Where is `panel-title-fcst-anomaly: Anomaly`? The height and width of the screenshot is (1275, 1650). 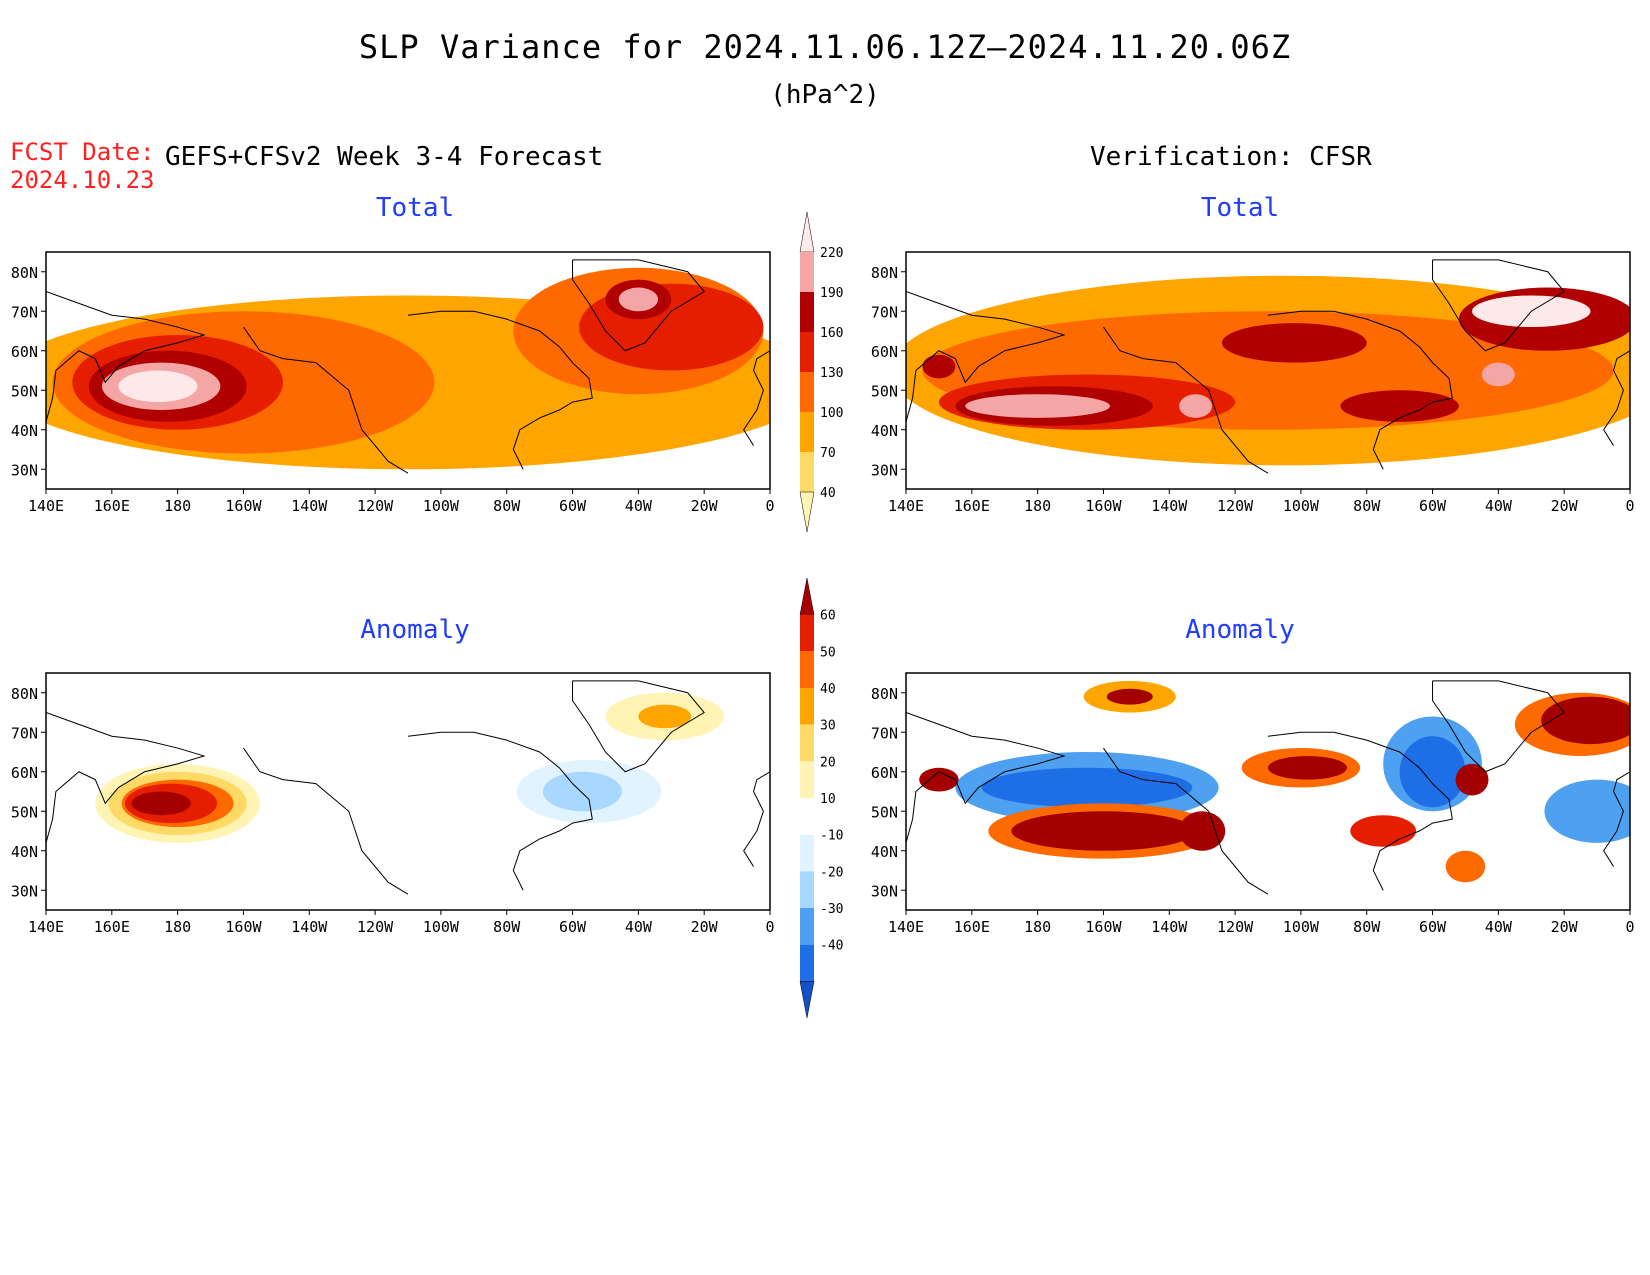 panel-title-fcst-anomaly: Anomaly is located at coordinates (415, 630).